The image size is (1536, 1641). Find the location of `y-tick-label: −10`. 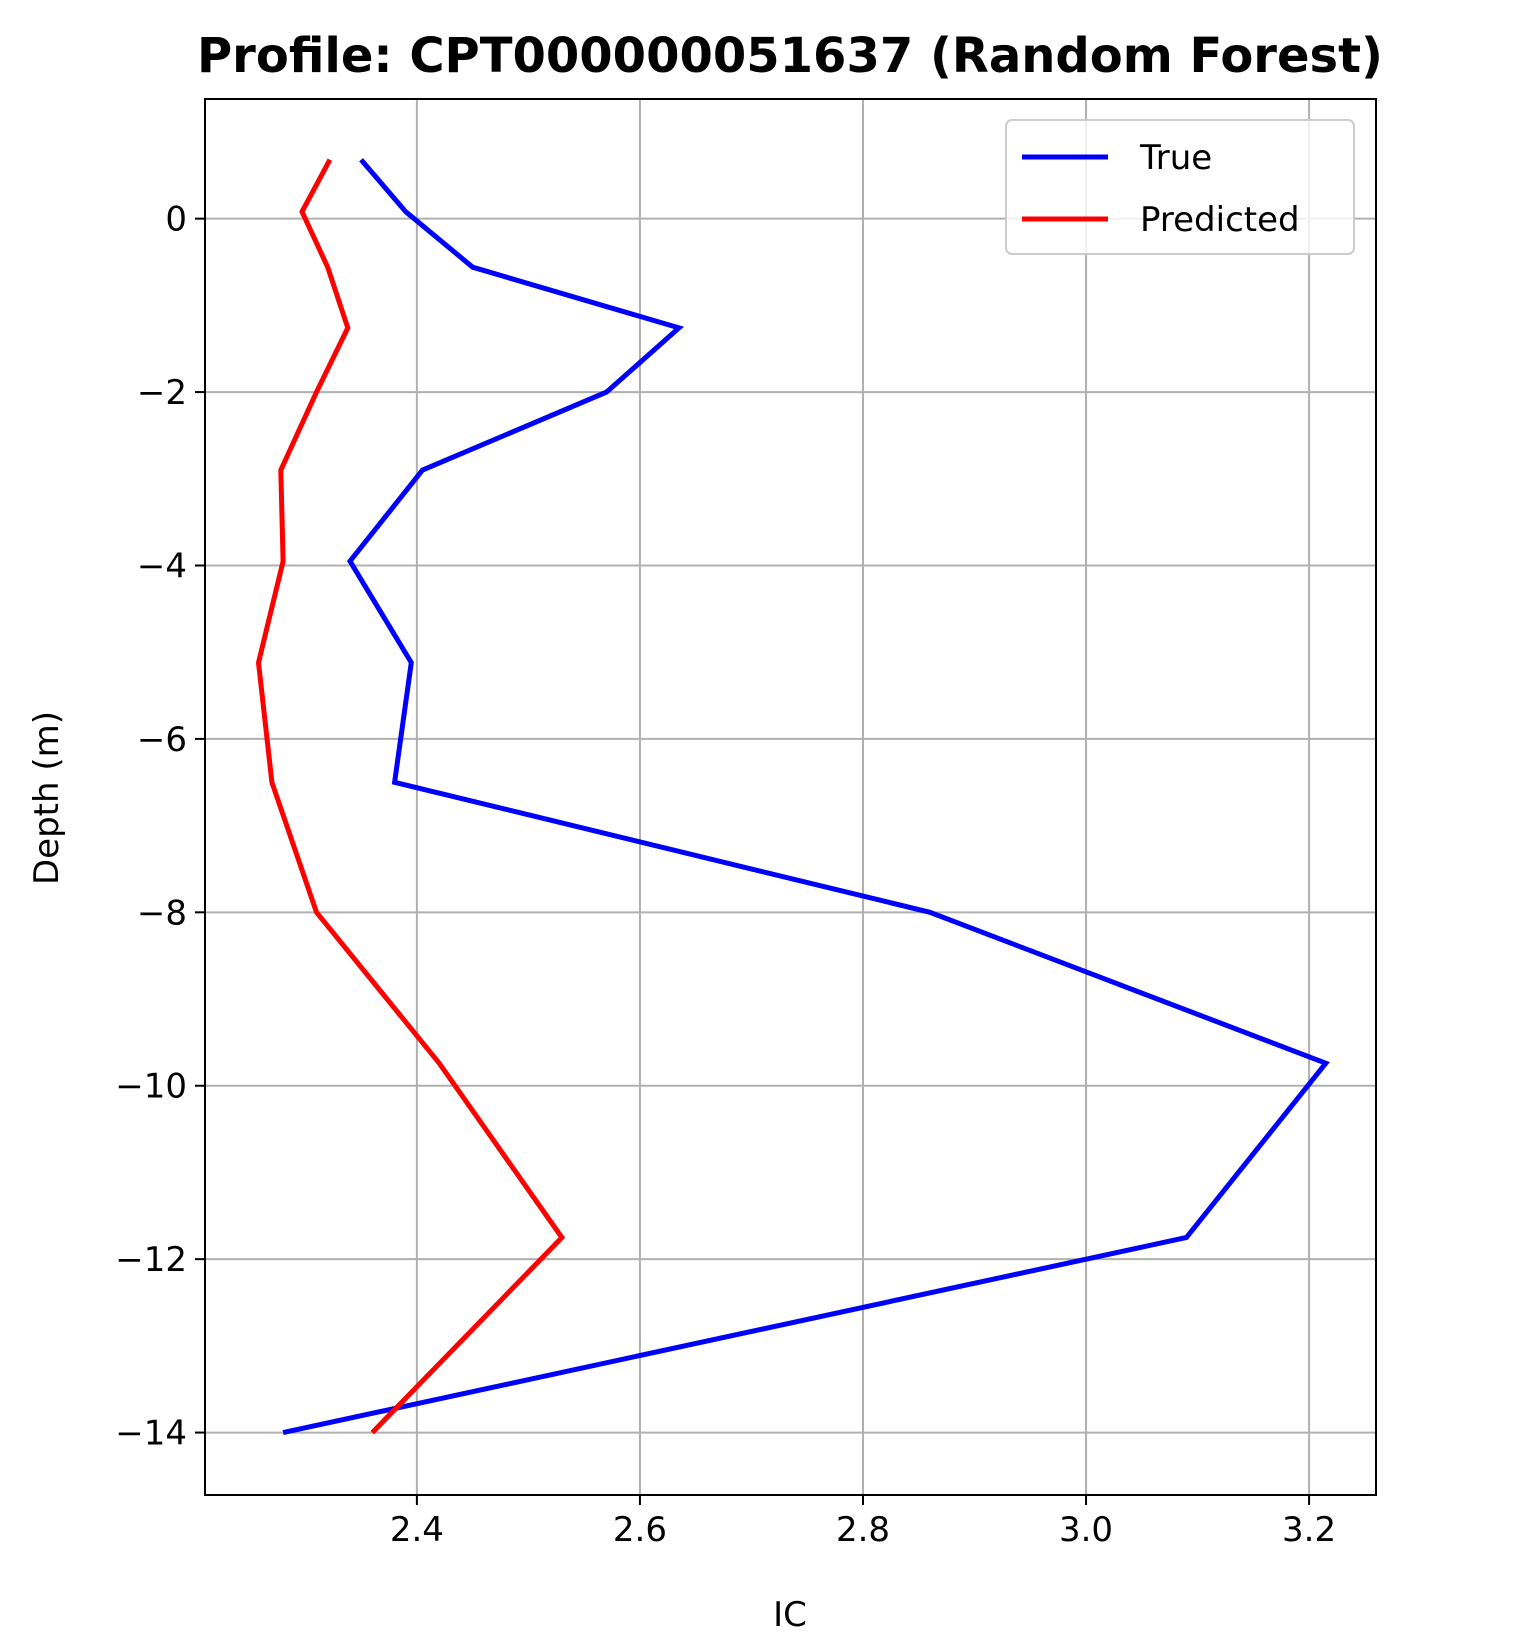

y-tick-label: −10 is located at coordinates (151, 1087).